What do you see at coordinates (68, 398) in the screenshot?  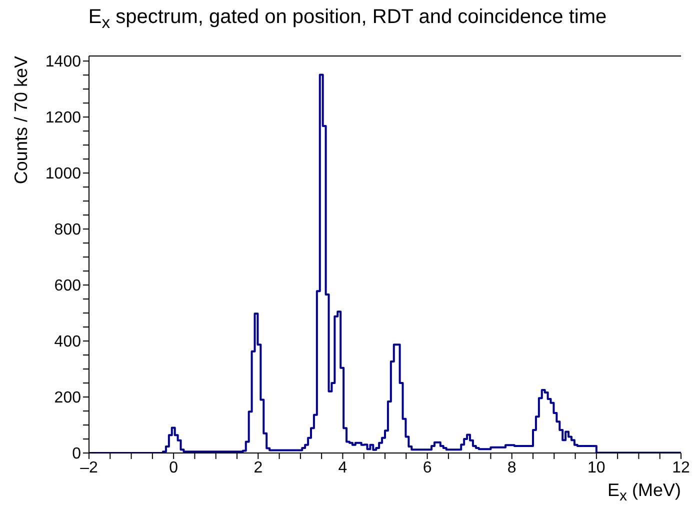 I see `y-tick-label: 200` at bounding box center [68, 398].